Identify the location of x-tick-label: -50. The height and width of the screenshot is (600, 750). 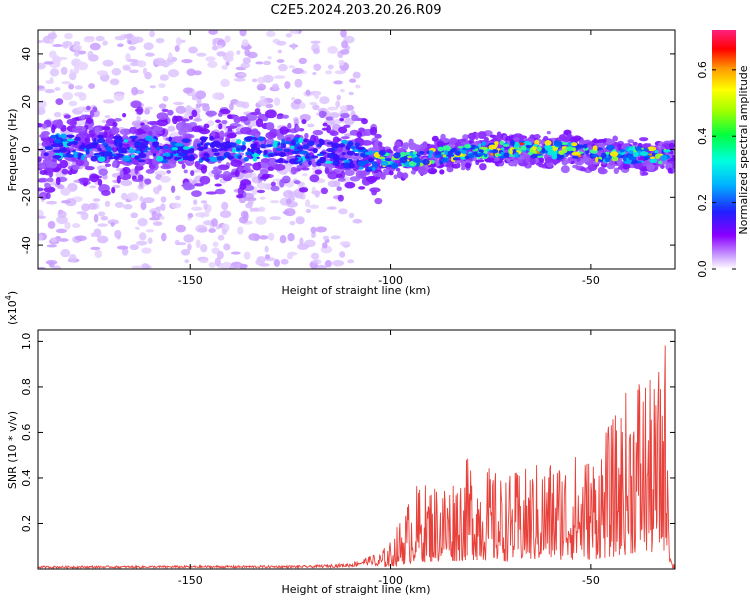
(591, 580).